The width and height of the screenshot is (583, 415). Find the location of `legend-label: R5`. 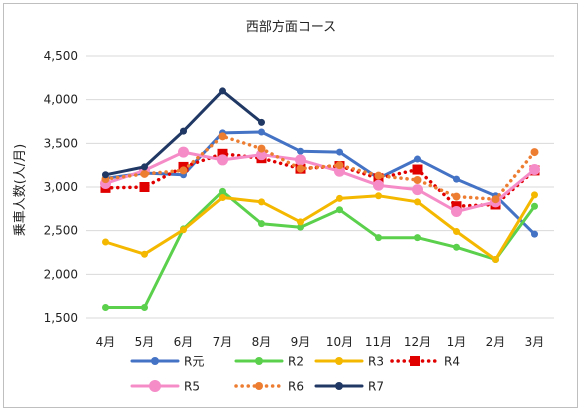

legend-label: R5 is located at coordinates (192, 387).